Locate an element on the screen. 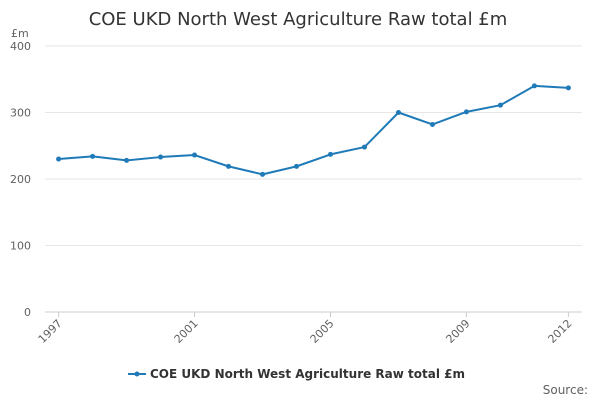 The image size is (600, 404). x-axis-ticks: 1997 2001 2005 2009 2012 is located at coordinates (305, 329).